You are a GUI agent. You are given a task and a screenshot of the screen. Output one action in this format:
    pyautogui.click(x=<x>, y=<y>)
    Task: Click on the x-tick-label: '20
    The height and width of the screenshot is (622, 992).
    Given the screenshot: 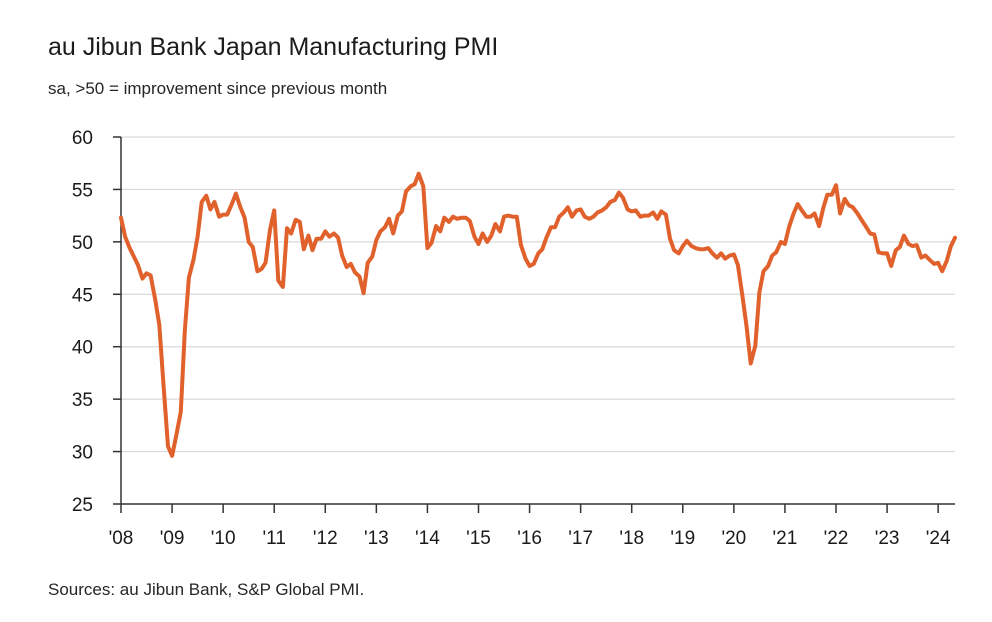 What is the action you would take?
    pyautogui.click(x=733, y=538)
    